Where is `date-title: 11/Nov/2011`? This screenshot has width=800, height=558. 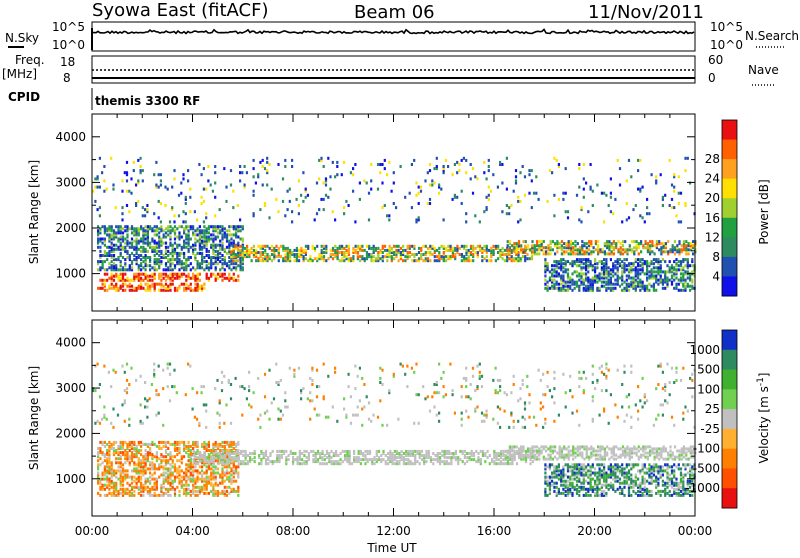 date-title: 11/Nov/2011 is located at coordinates (646, 12).